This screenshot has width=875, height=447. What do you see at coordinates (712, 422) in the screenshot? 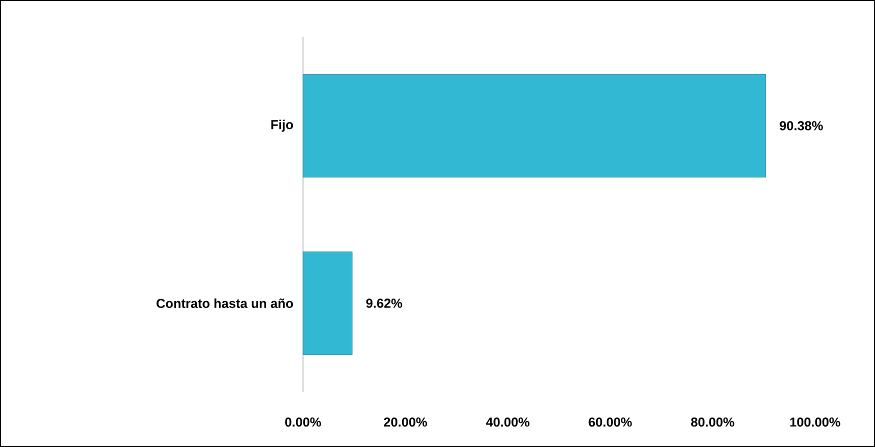
I see `x-tick-label: 80.00%` at bounding box center [712, 422].